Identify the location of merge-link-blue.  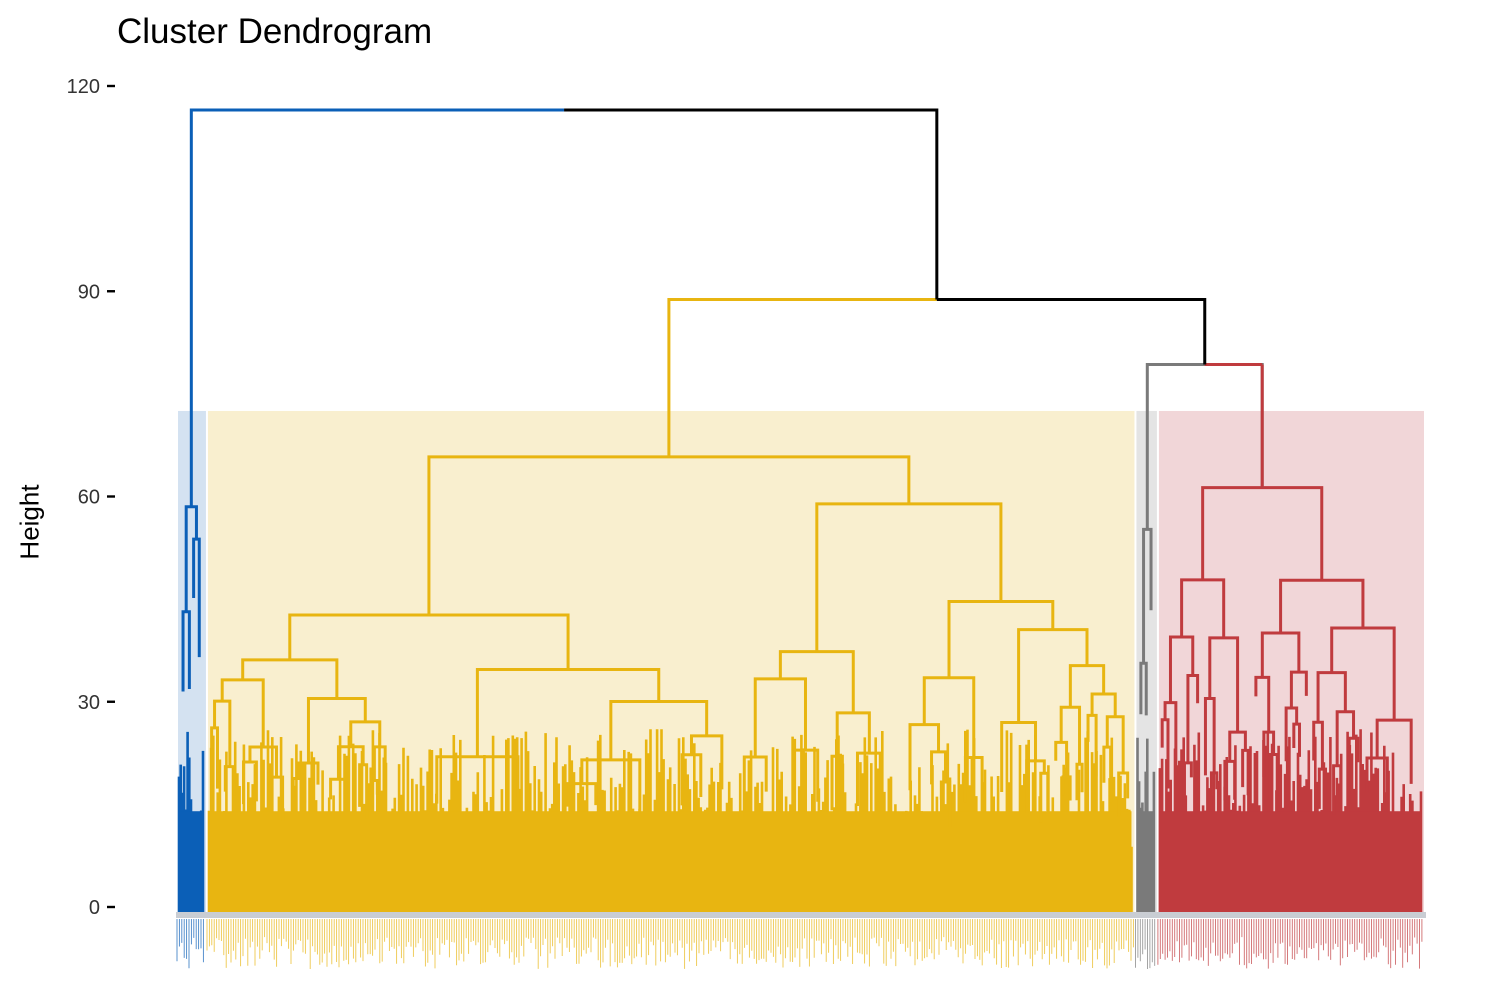
(377, 307).